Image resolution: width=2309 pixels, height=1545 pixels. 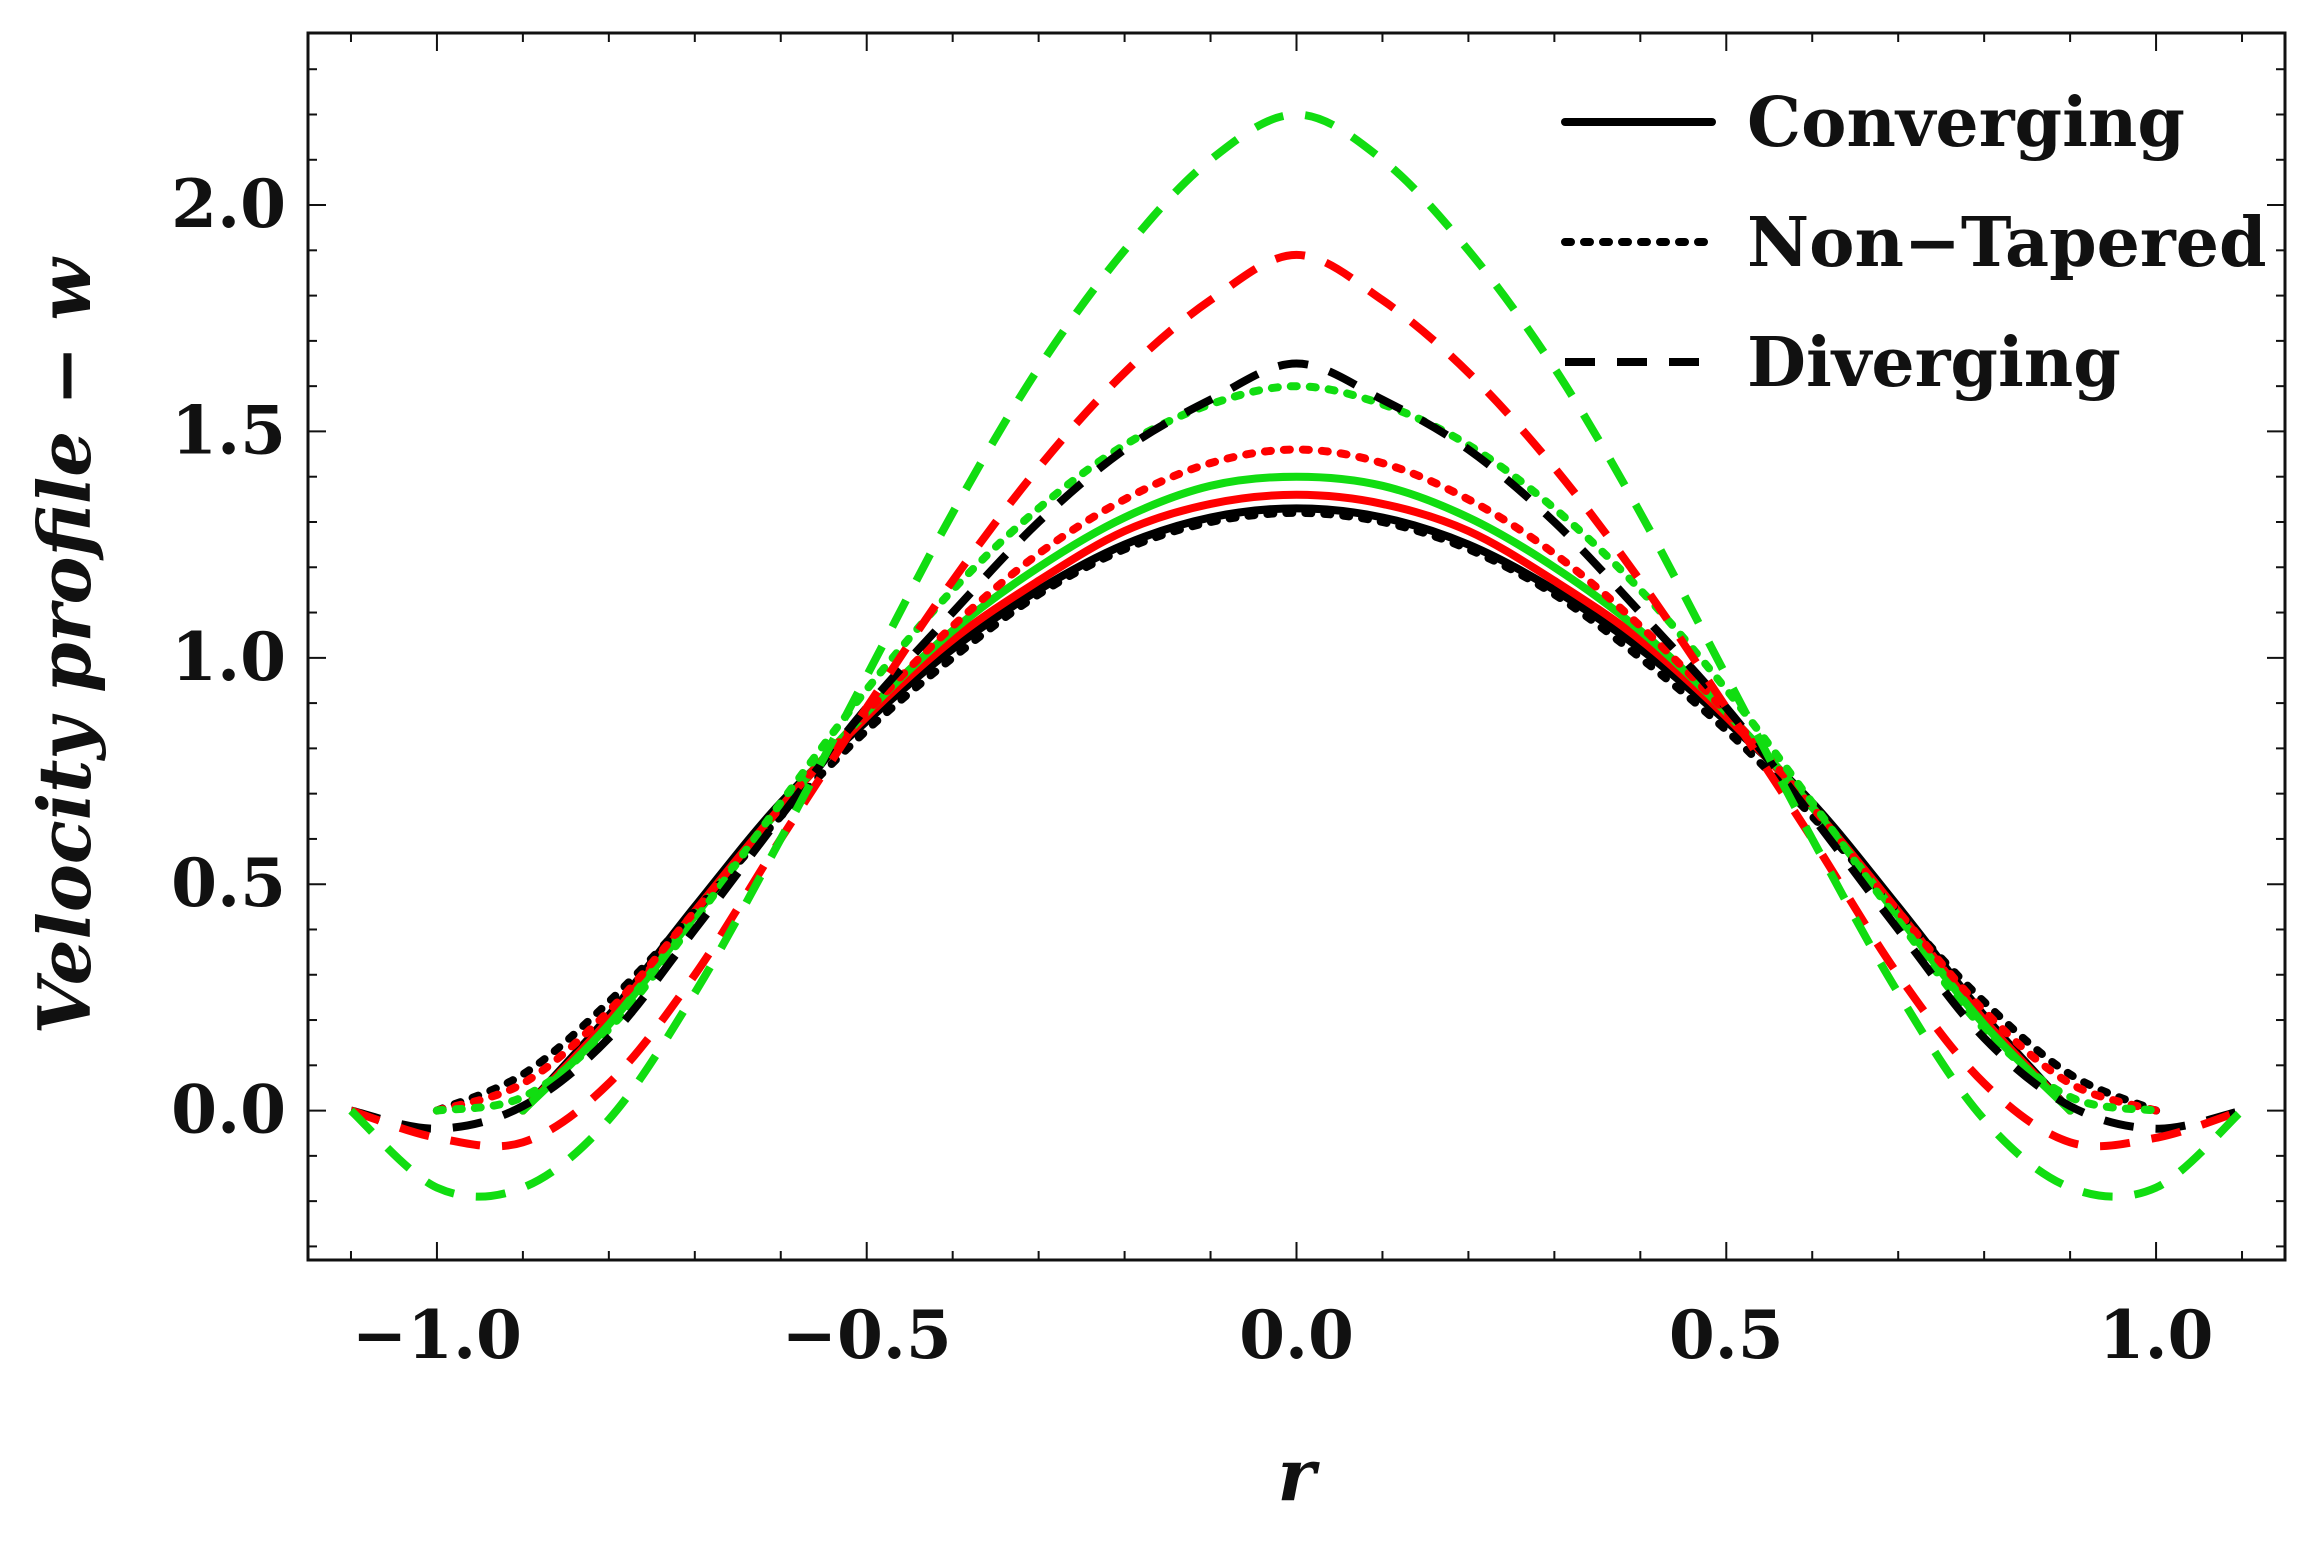 What do you see at coordinates (1296, 1335) in the screenshot?
I see `x-tick-label: 0.0` at bounding box center [1296, 1335].